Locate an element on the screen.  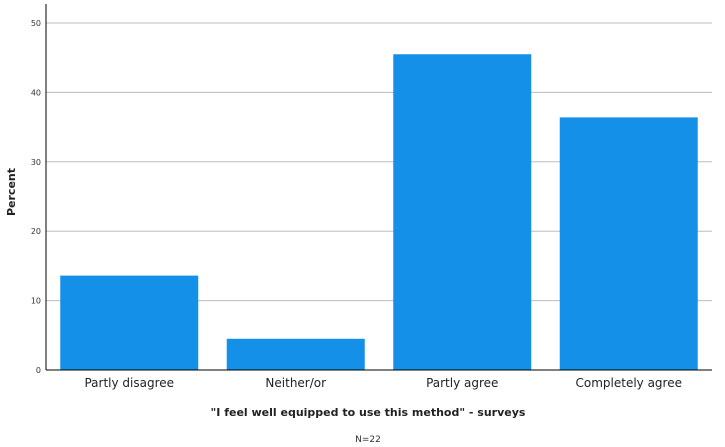
sample-size-note: N=22 is located at coordinates (368, 440).